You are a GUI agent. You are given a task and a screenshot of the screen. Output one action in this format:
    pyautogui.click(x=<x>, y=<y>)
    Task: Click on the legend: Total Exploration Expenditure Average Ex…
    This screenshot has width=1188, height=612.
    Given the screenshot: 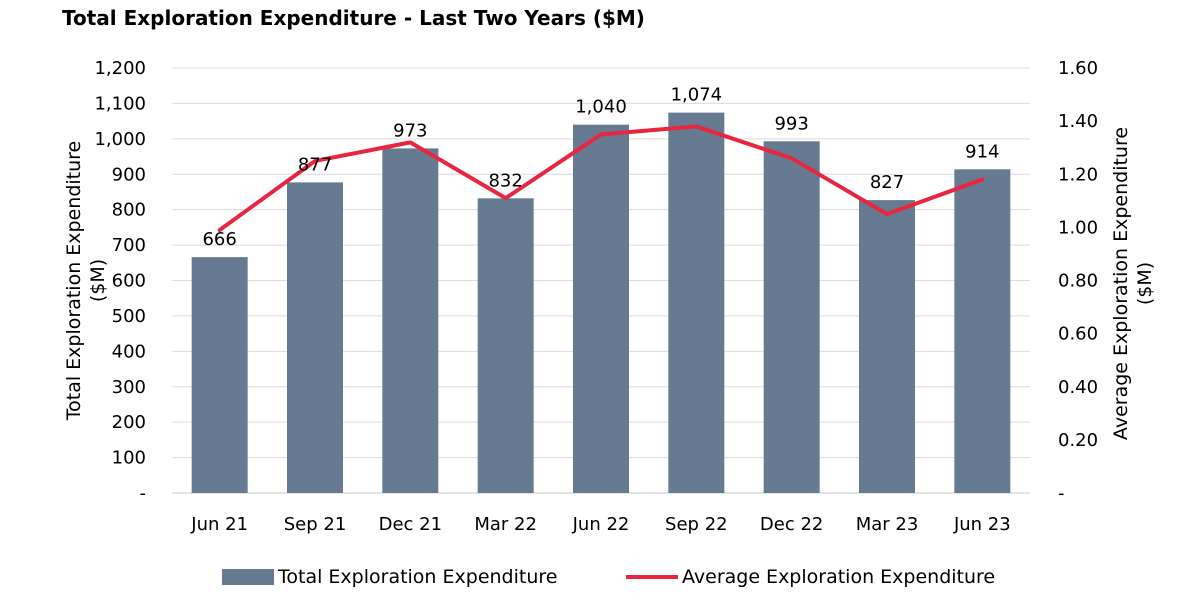 What is the action you would take?
    pyautogui.click(x=594, y=581)
    